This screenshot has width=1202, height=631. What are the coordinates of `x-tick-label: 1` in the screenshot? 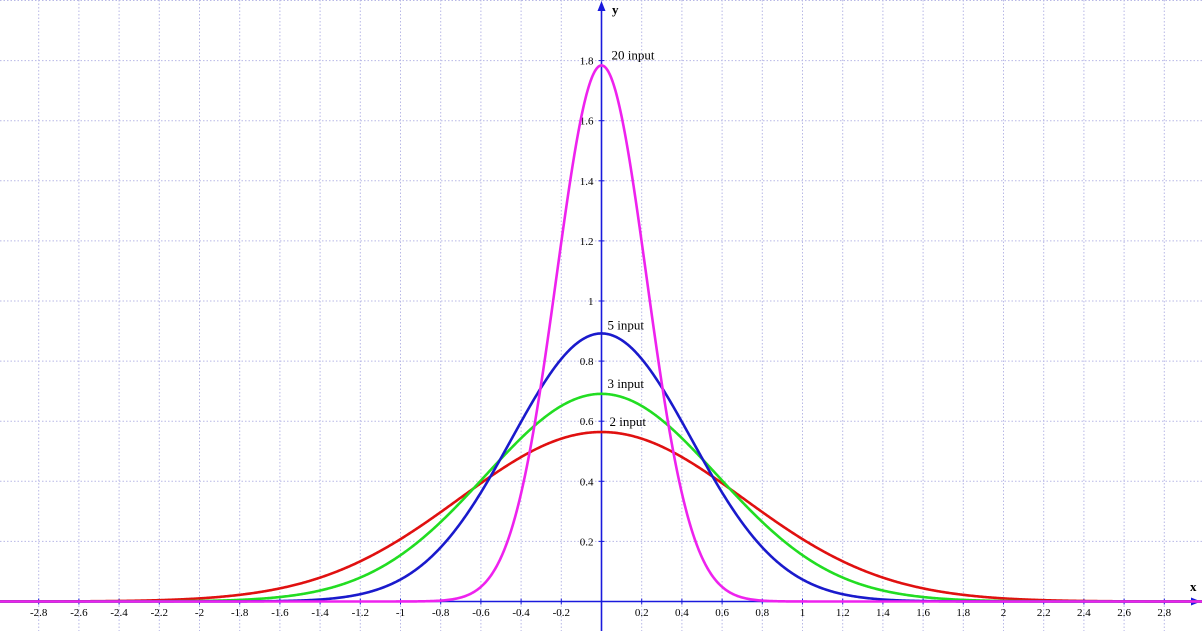 It's located at (803, 613).